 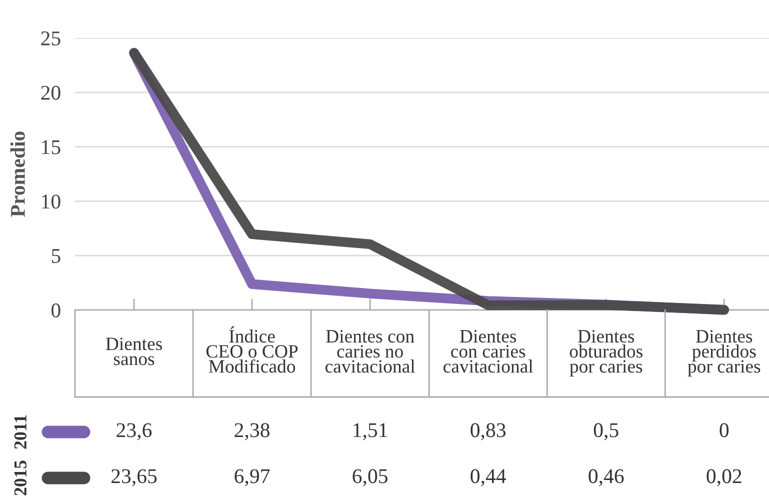 What do you see at coordinates (134, 431) in the screenshot?
I see `data-label: 23,6` at bounding box center [134, 431].